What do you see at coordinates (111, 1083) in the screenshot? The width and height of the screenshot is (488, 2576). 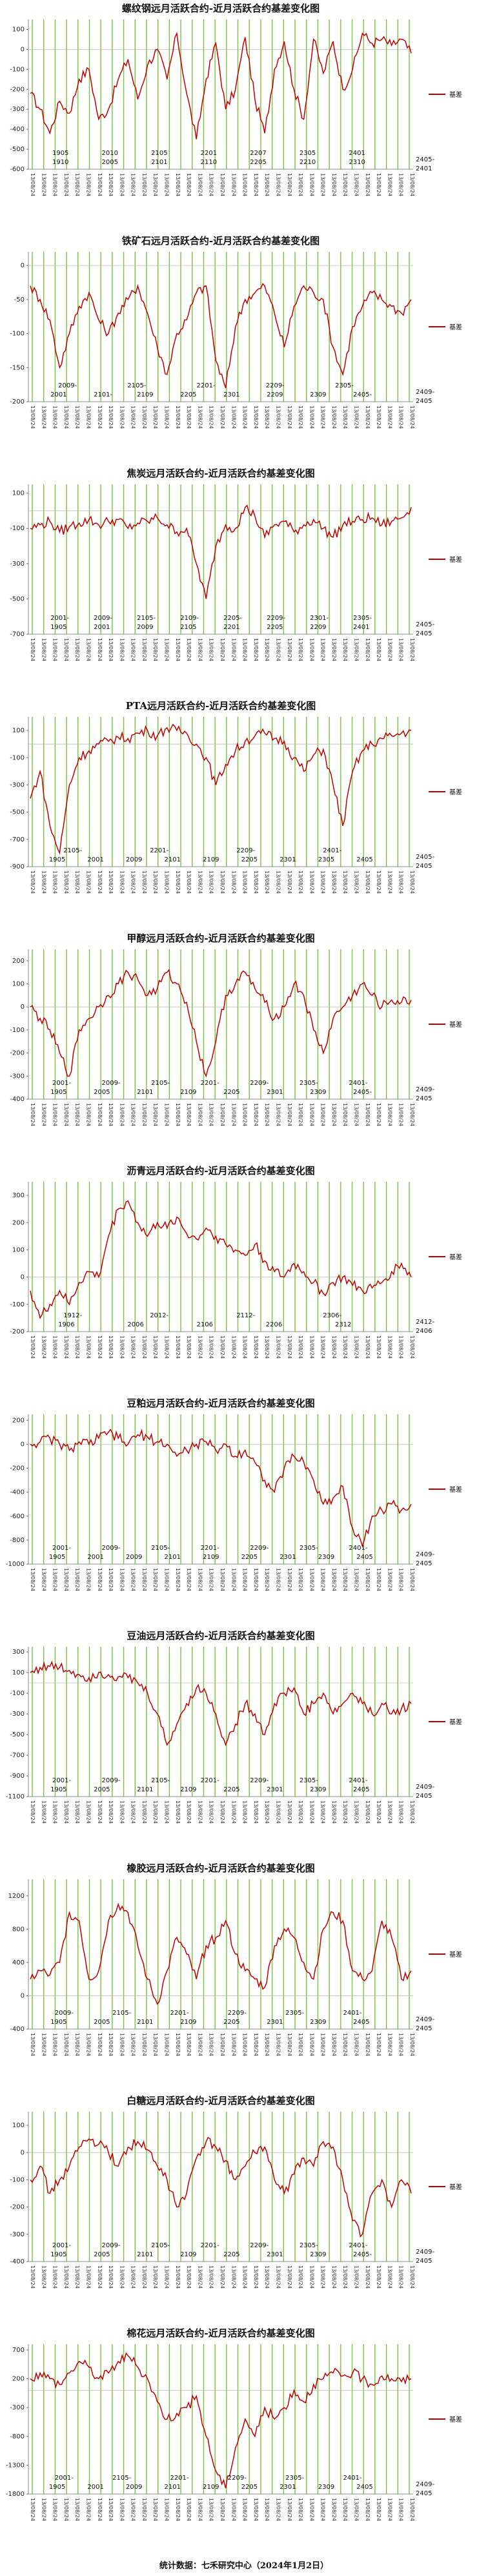 I see `contract-label: 2009-` at bounding box center [111, 1083].